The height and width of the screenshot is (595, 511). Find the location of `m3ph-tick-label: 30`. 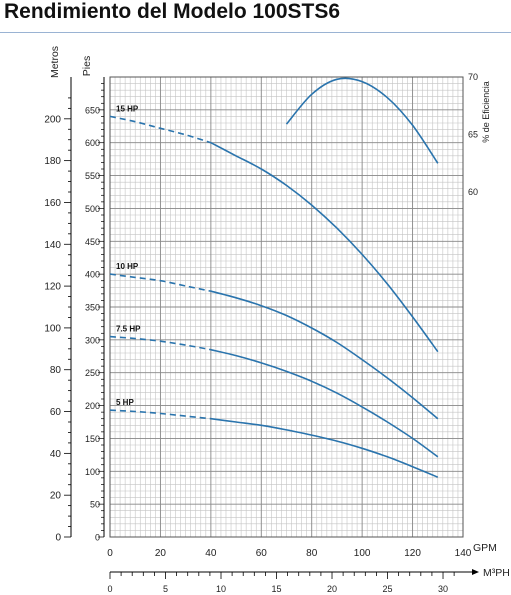

m3ph-tick-label: 30 is located at coordinates (443, 589).